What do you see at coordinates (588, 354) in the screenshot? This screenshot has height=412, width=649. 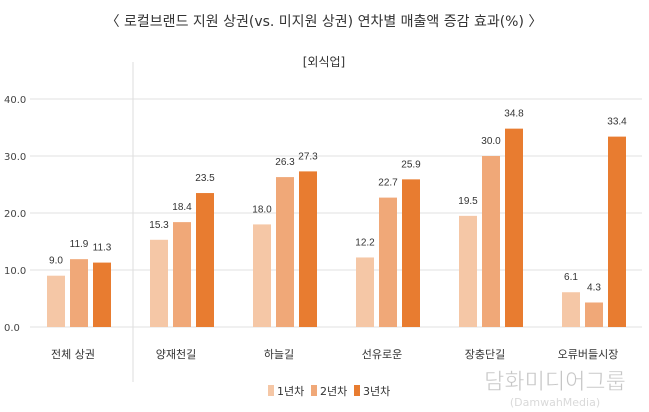 I see `x-tick-label: 오류버들시장` at bounding box center [588, 354].